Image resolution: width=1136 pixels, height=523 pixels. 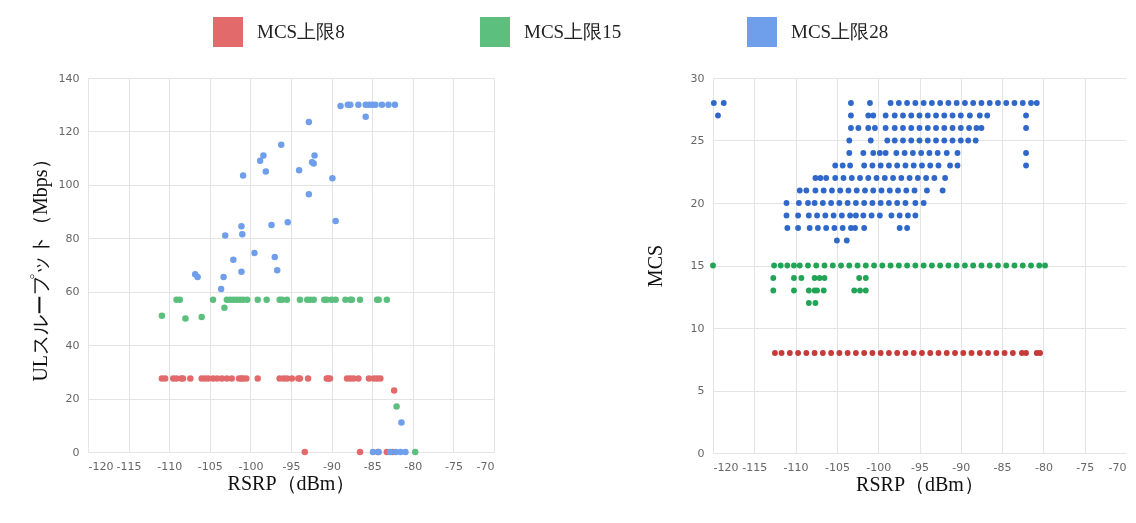 I want to click on legend-label: MCS上限15, so click(x=573, y=31).